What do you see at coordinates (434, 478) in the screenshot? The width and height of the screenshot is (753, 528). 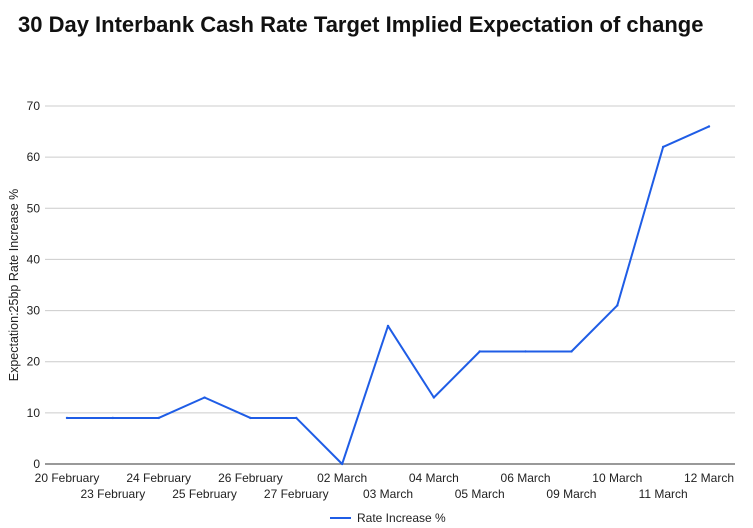 I see `x-tick-label: 04 March` at bounding box center [434, 478].